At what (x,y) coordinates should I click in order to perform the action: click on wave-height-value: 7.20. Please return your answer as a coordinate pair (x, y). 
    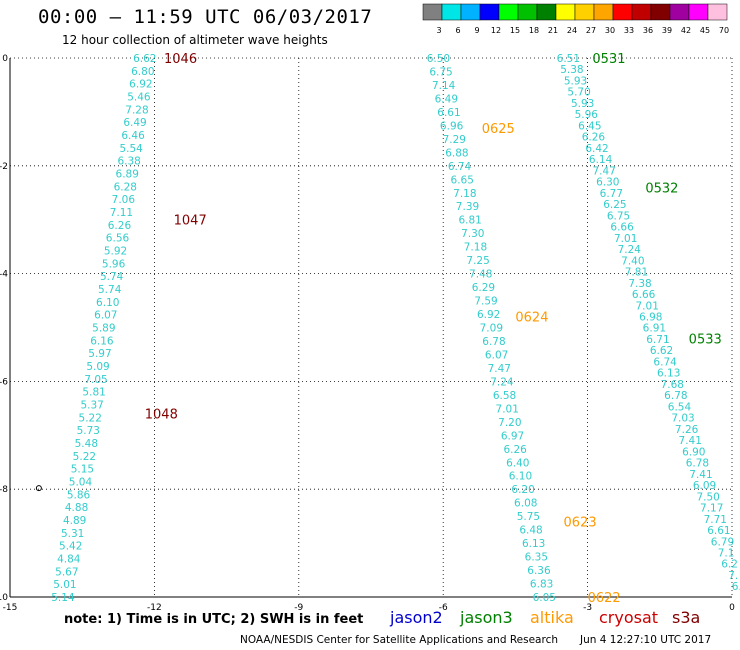
    Looking at the image, I should click on (509, 423).